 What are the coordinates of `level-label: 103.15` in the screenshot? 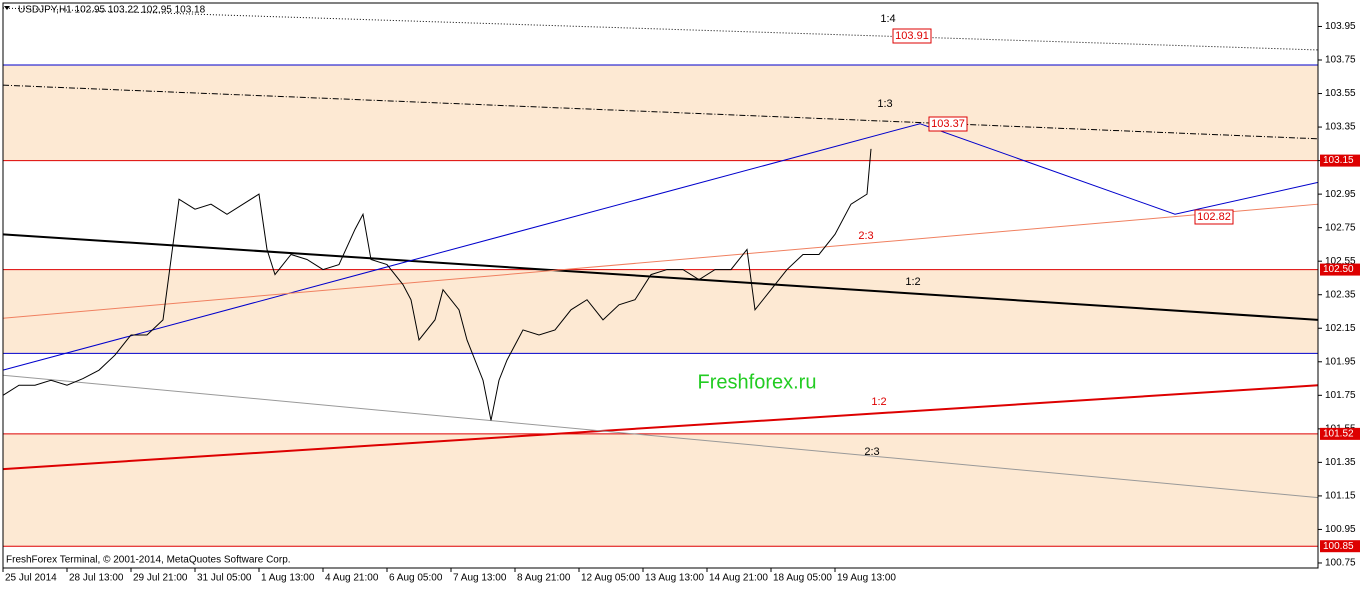 It's located at (1338, 160).